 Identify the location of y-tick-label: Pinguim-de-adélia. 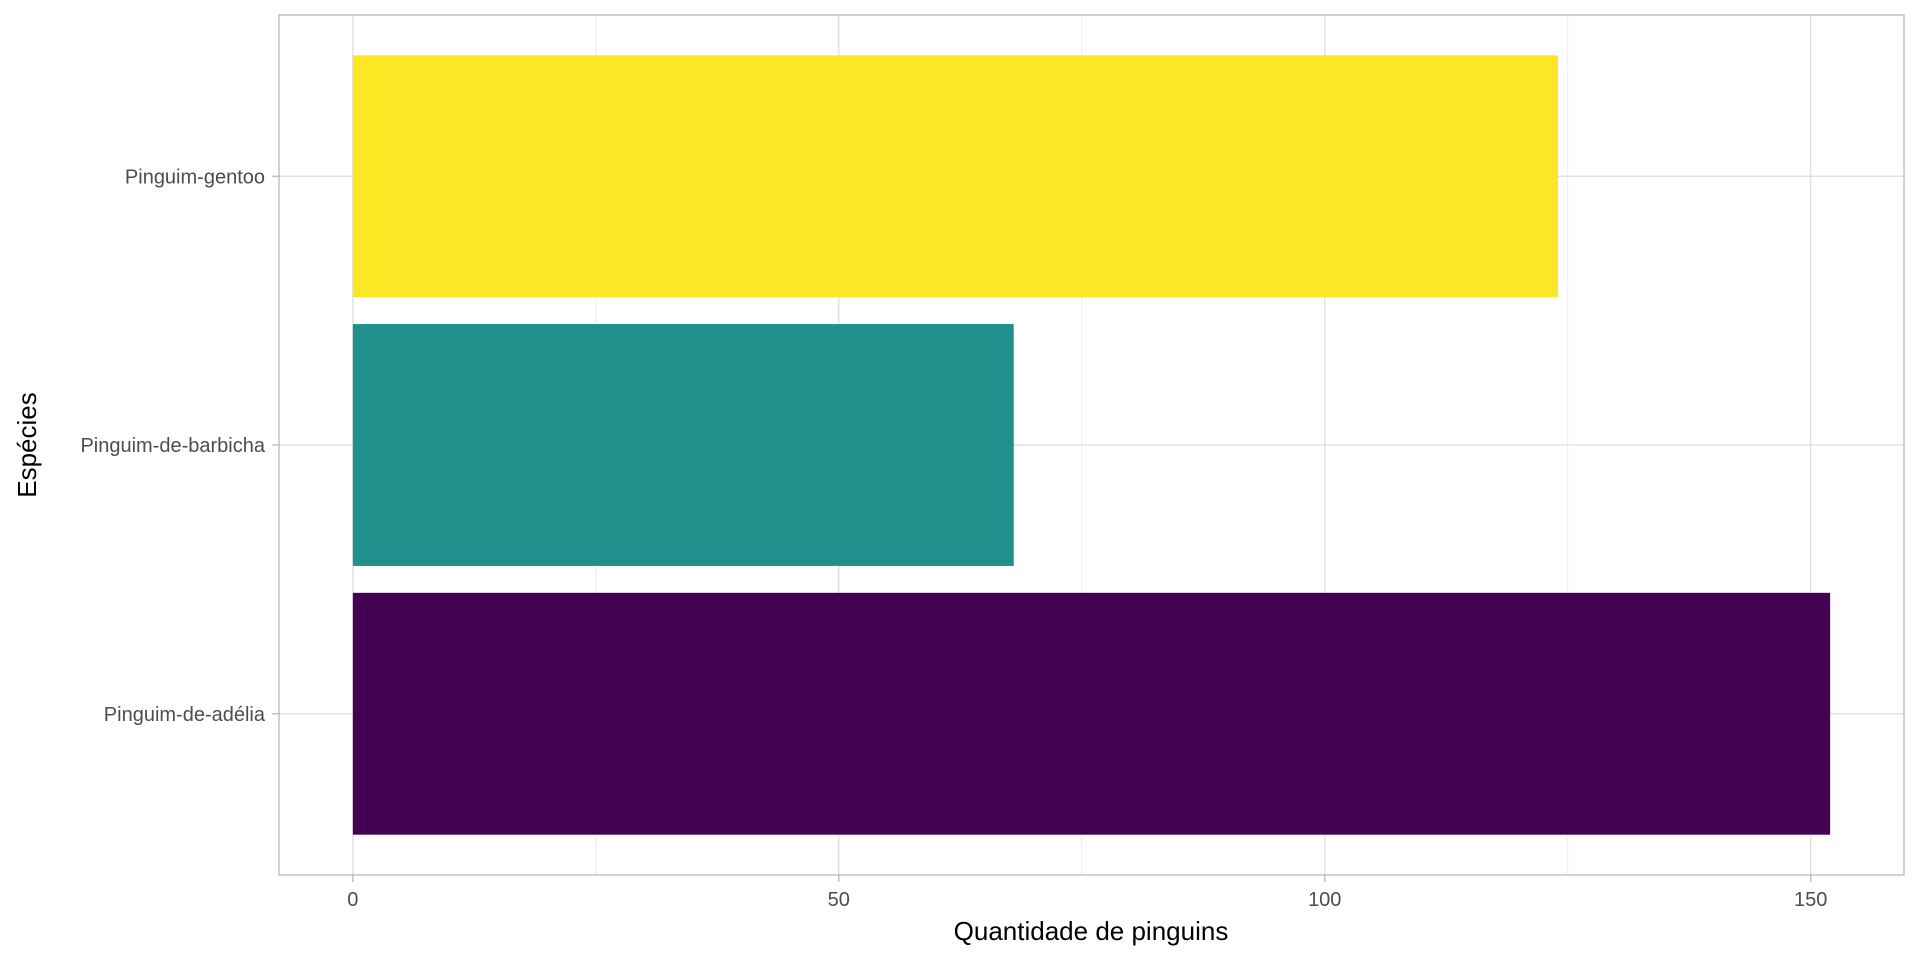
(185, 715).